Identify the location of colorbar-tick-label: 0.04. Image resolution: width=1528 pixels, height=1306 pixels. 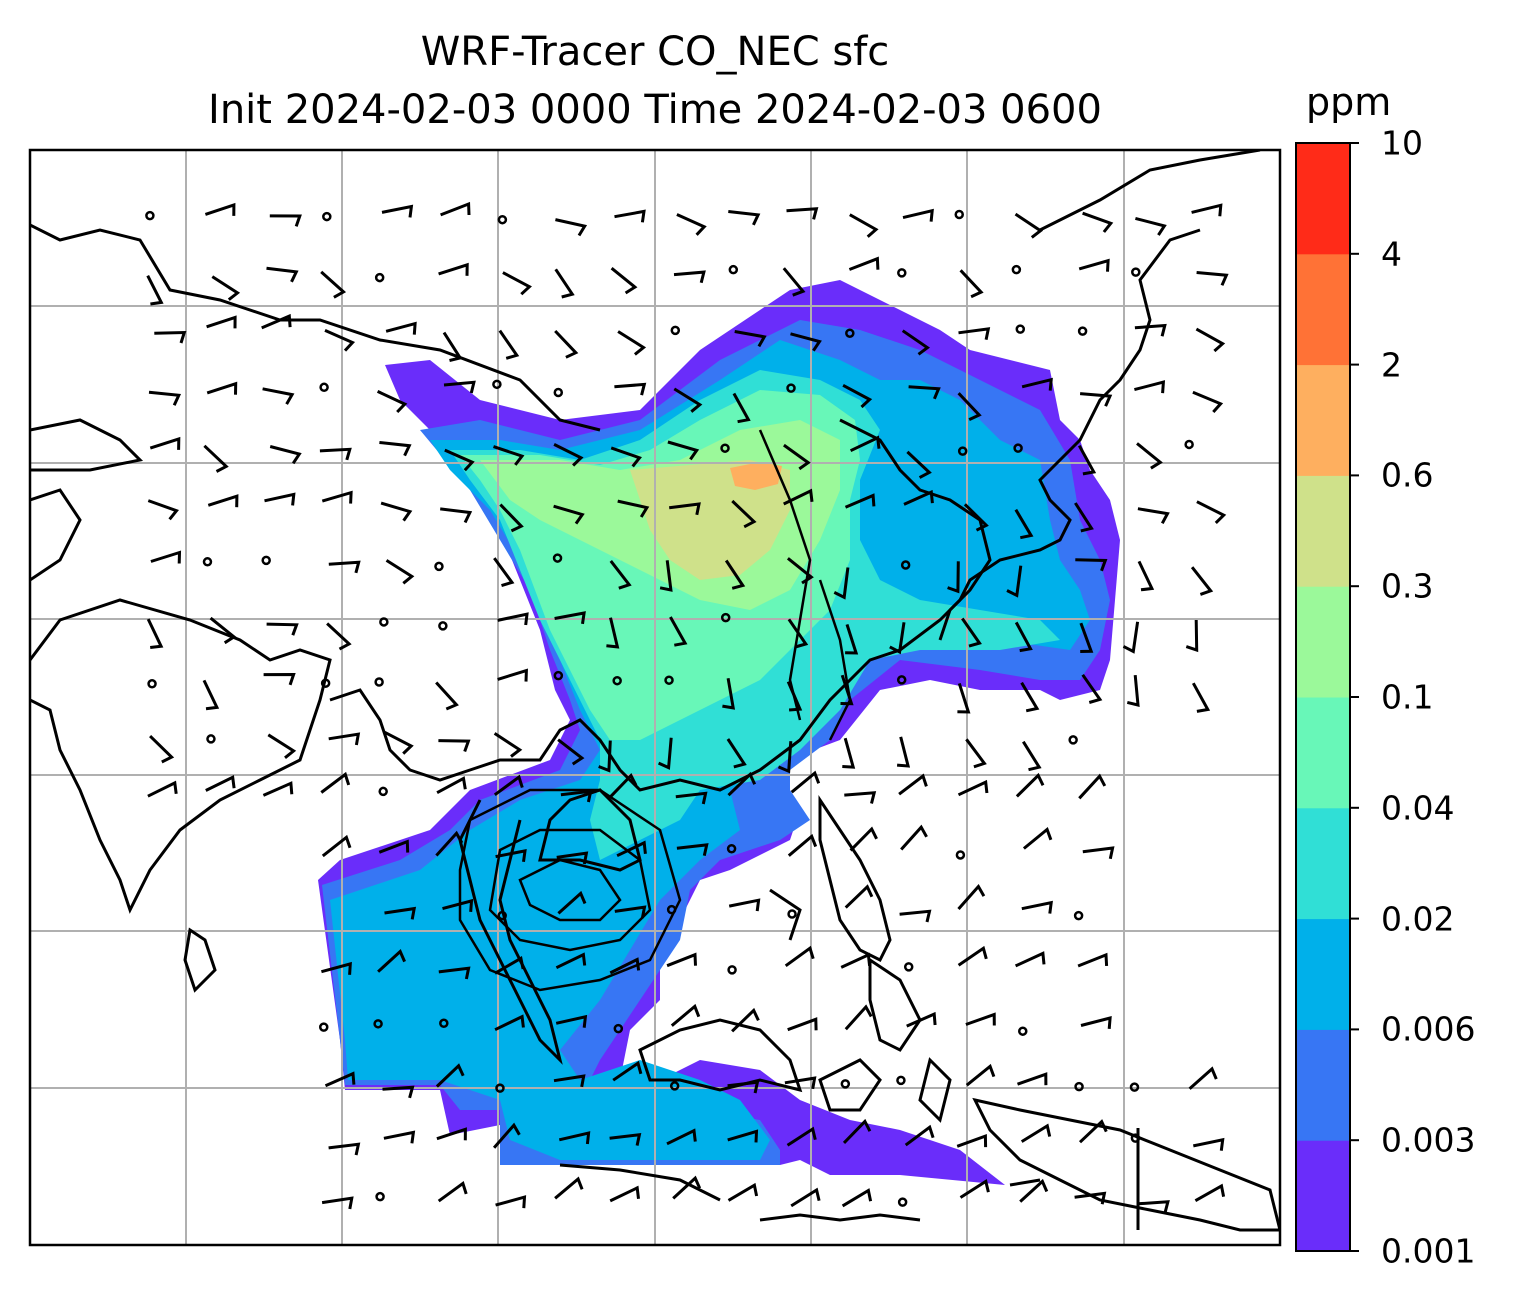
(1418, 808).